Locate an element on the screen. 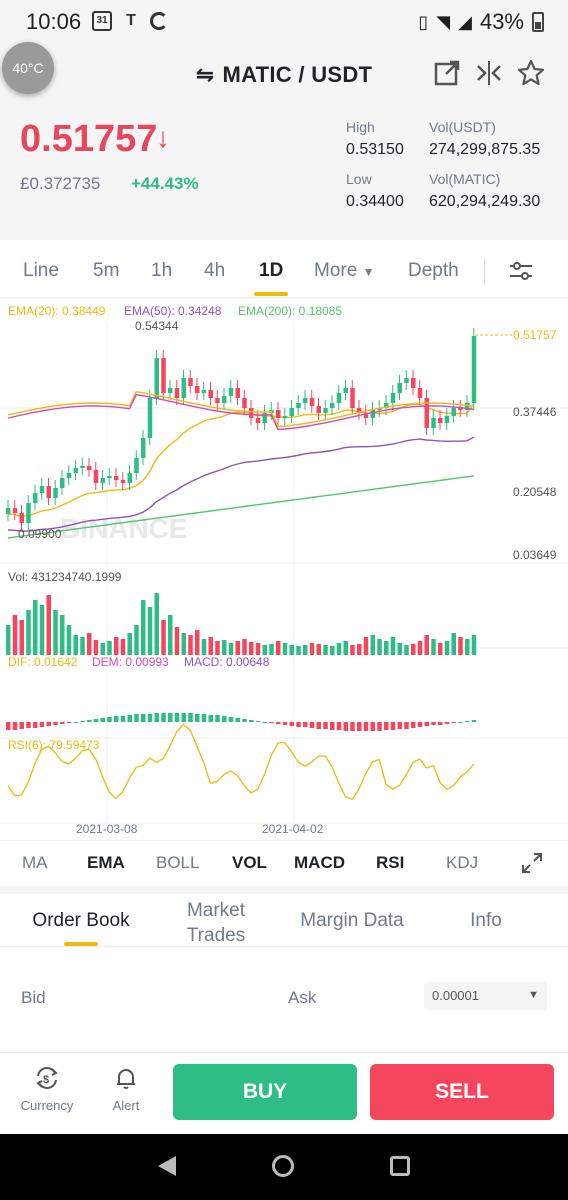 This screenshot has width=568, height=1200. indicator-ma: MA is located at coordinates (35, 862).